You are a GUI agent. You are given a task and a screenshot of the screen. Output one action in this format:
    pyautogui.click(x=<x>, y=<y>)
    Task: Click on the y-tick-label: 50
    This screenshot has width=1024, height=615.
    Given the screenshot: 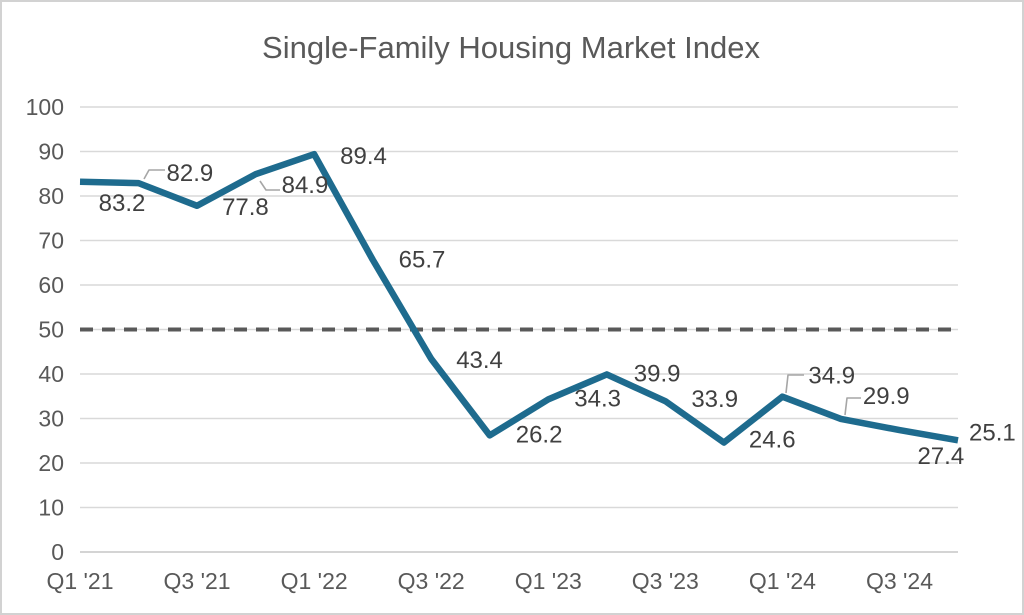 What is the action you would take?
    pyautogui.click(x=51, y=330)
    